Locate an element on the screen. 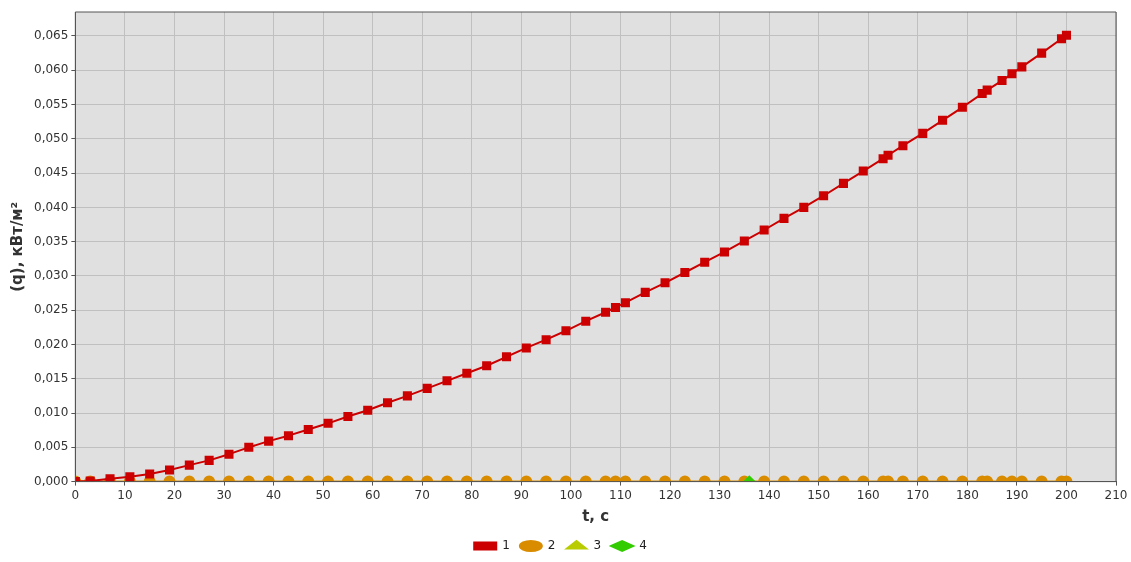  y-tick-label: 0,055 is located at coordinates (51, 103).